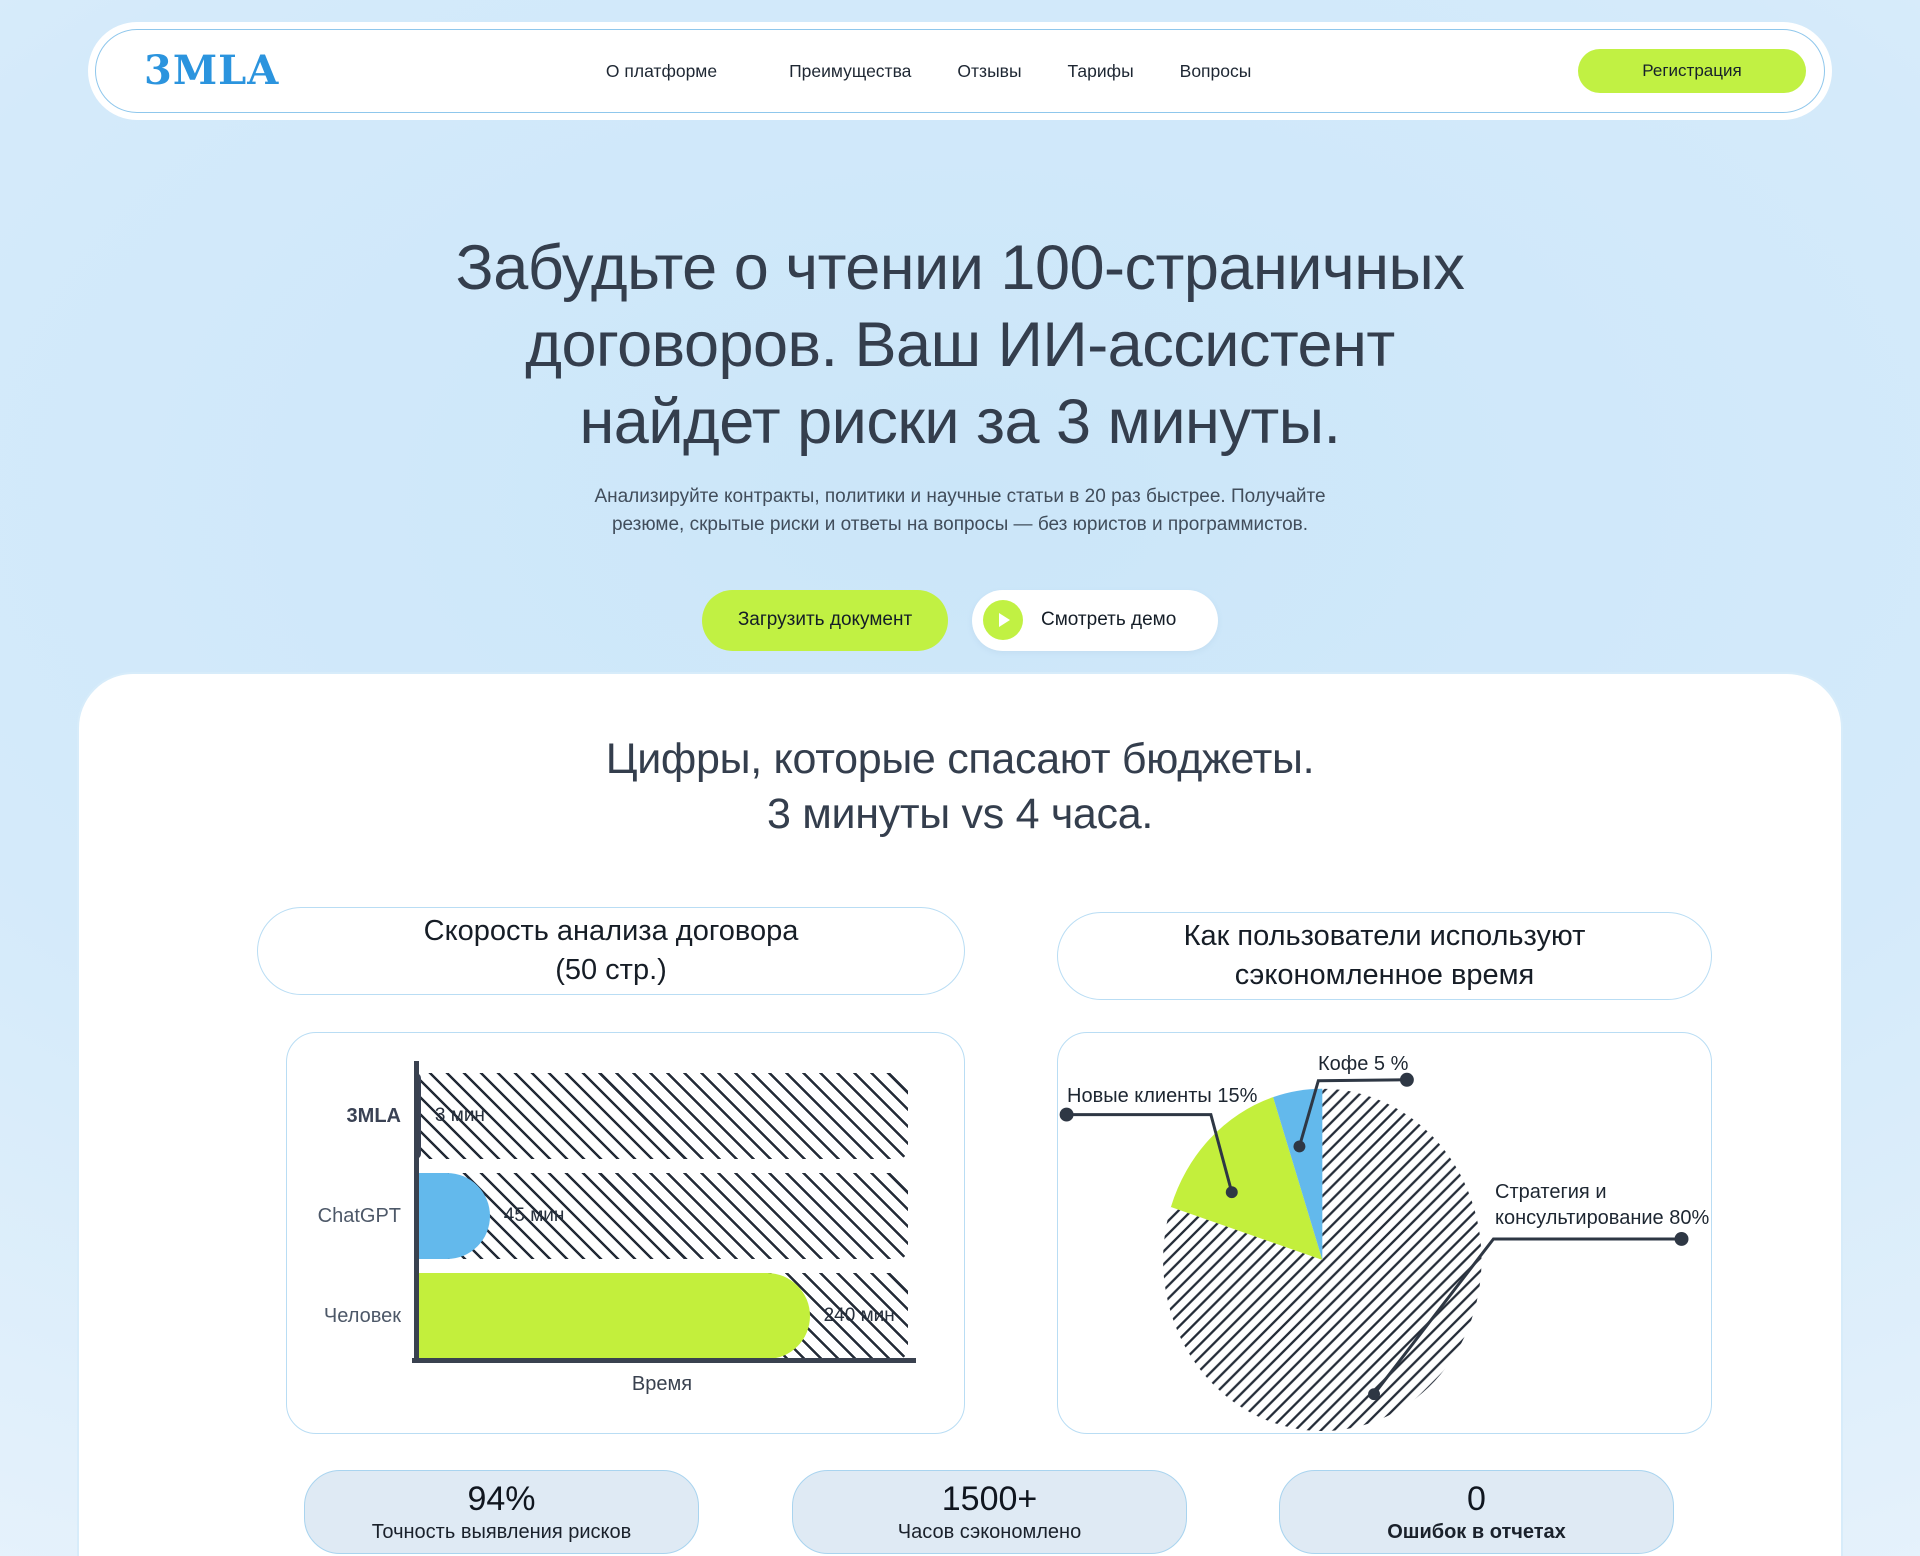 Image resolution: width=1920 pixels, height=1556 pixels. What do you see at coordinates (453, 1216) in the screenshot?
I see `bar-chatgpt` at bounding box center [453, 1216].